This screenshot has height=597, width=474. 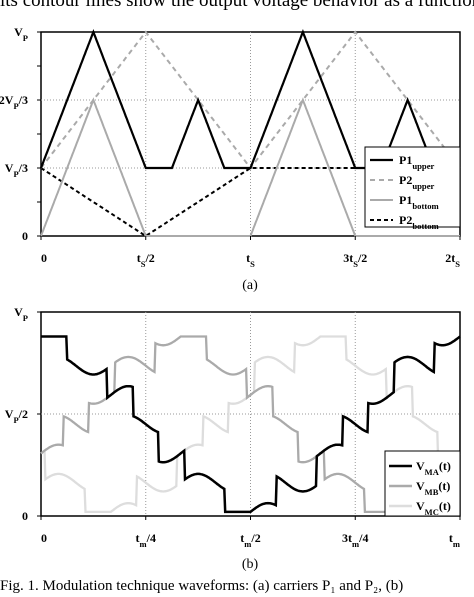 What do you see at coordinates (250, 285) in the screenshot?
I see `panel-a-label: (a)` at bounding box center [250, 285].